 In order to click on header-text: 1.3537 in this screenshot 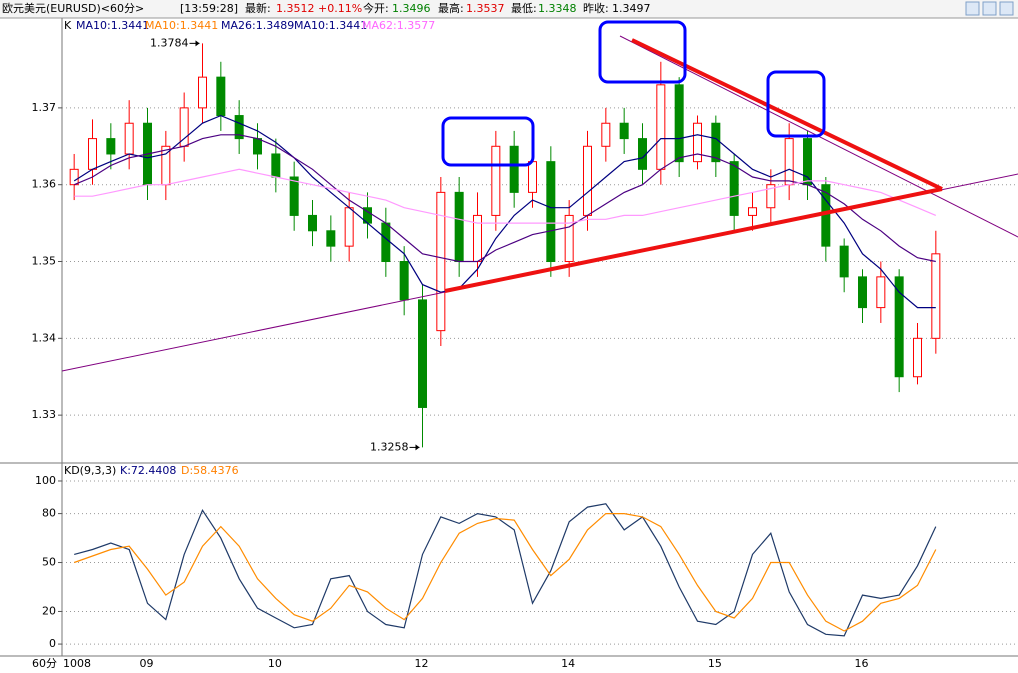, I will do `click(485, 8)`.